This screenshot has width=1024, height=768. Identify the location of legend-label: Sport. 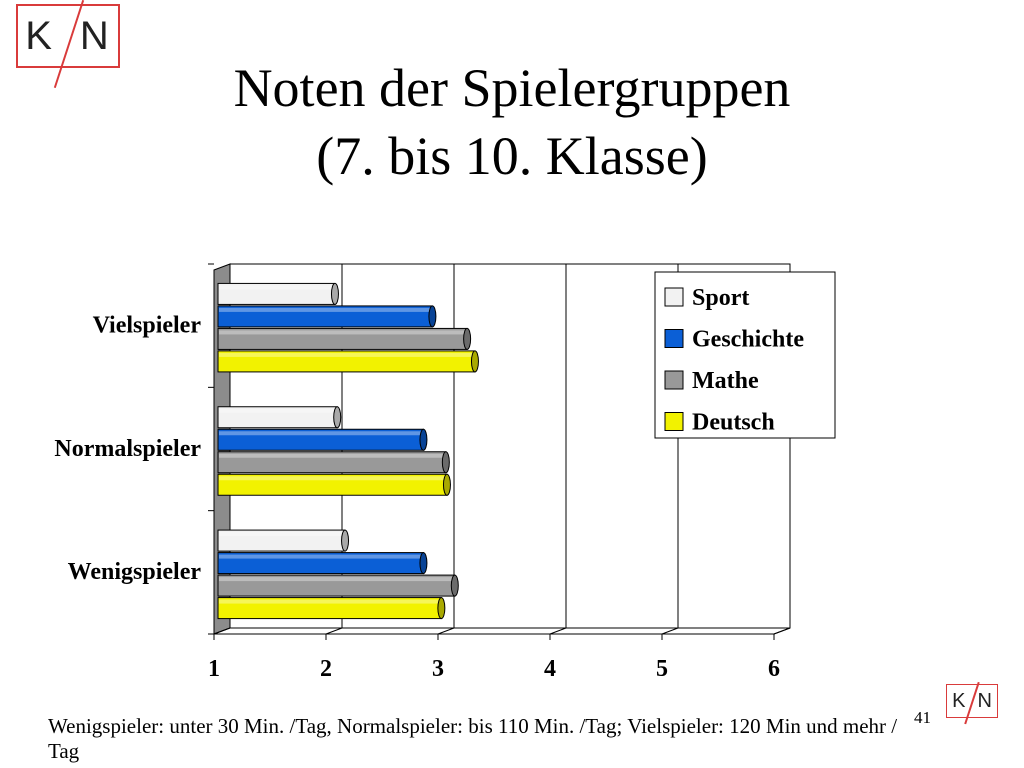
(720, 298).